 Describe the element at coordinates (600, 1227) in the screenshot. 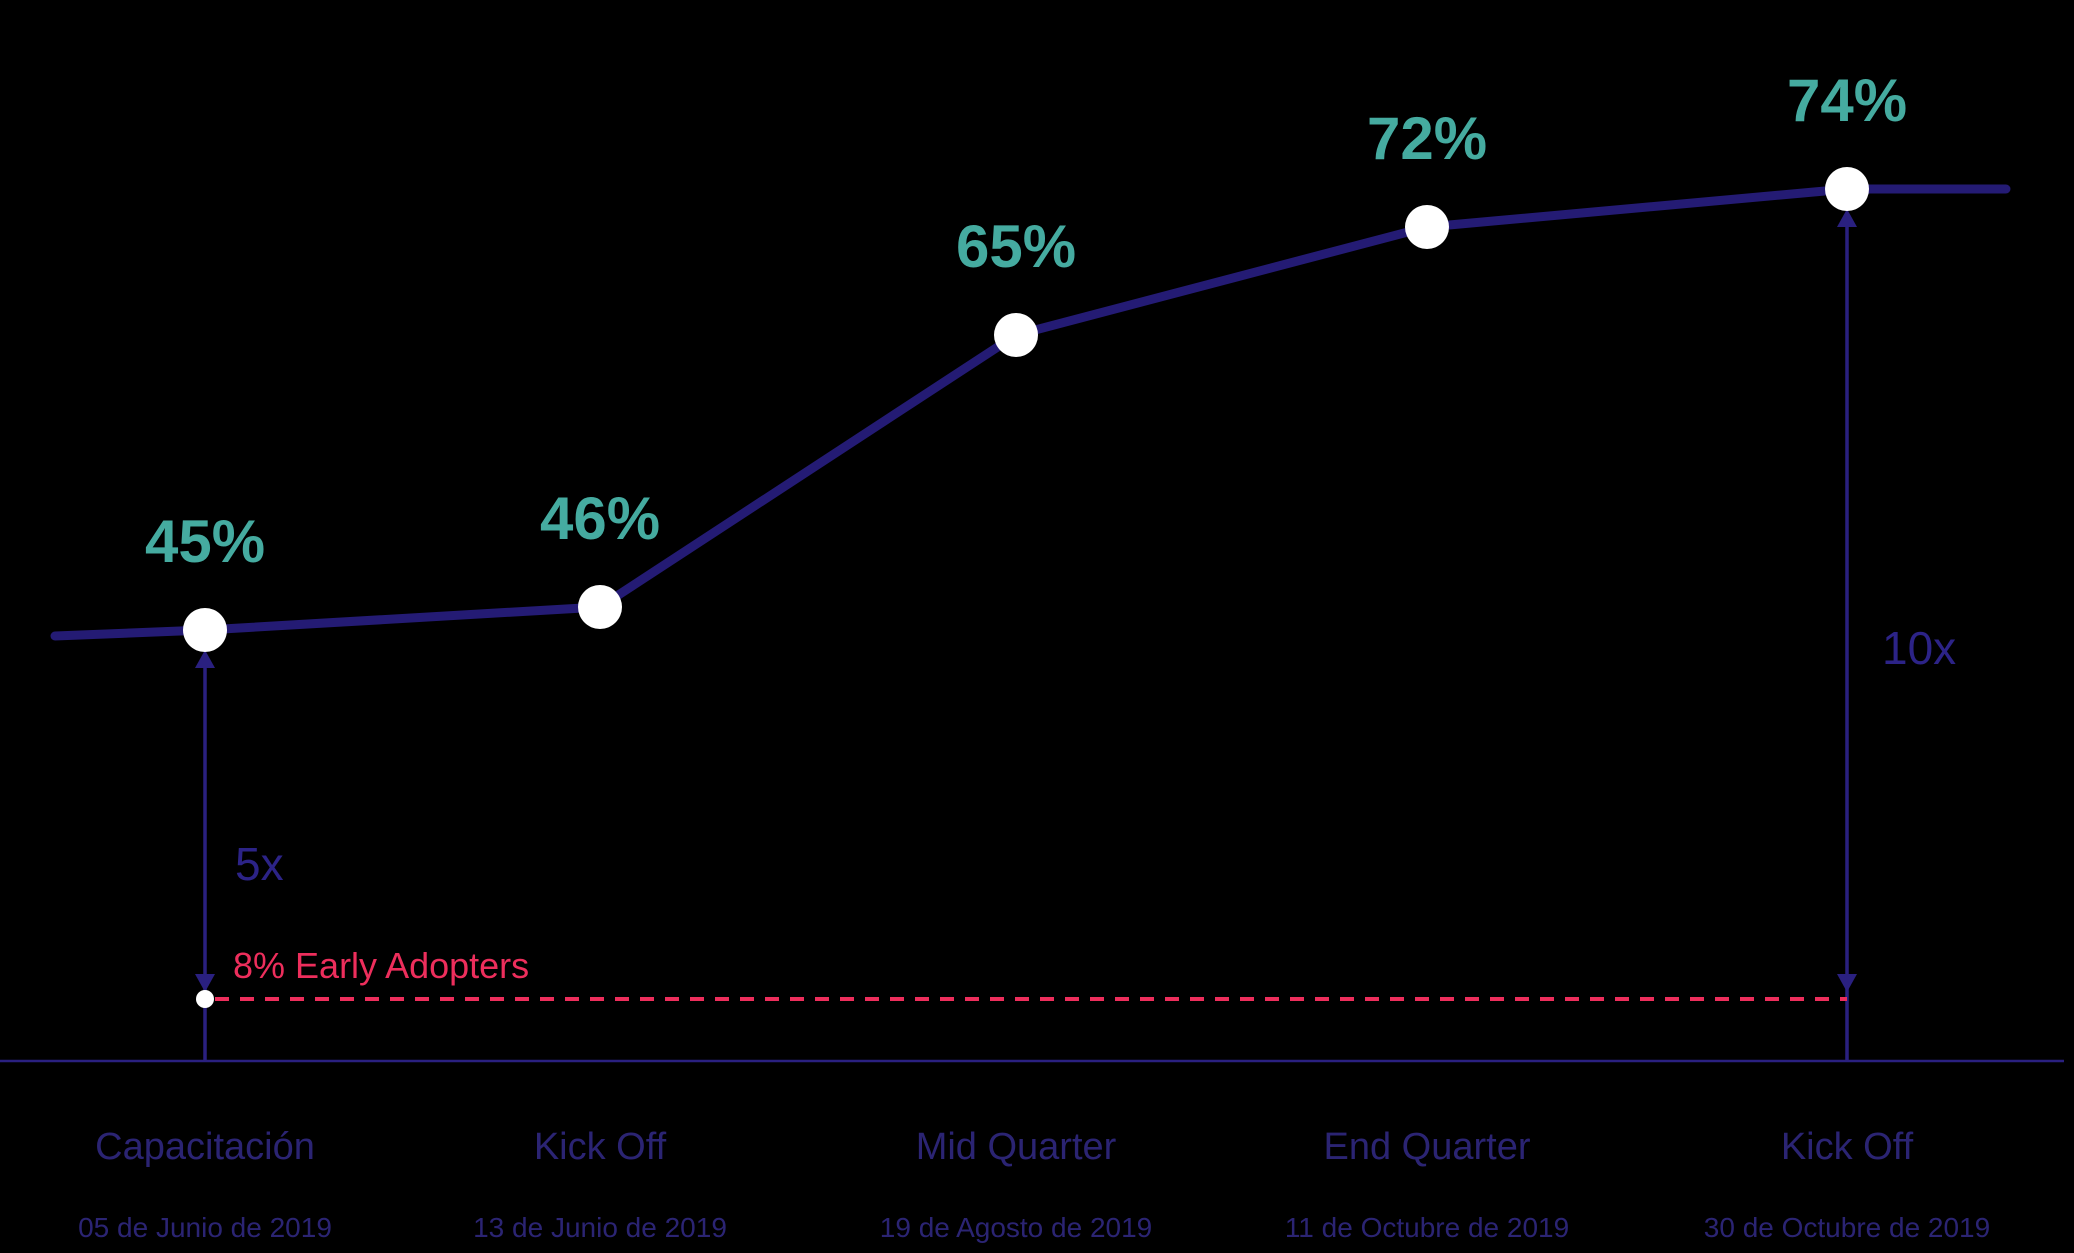

I see `date-label: 13 de Junio de 2019` at that location.